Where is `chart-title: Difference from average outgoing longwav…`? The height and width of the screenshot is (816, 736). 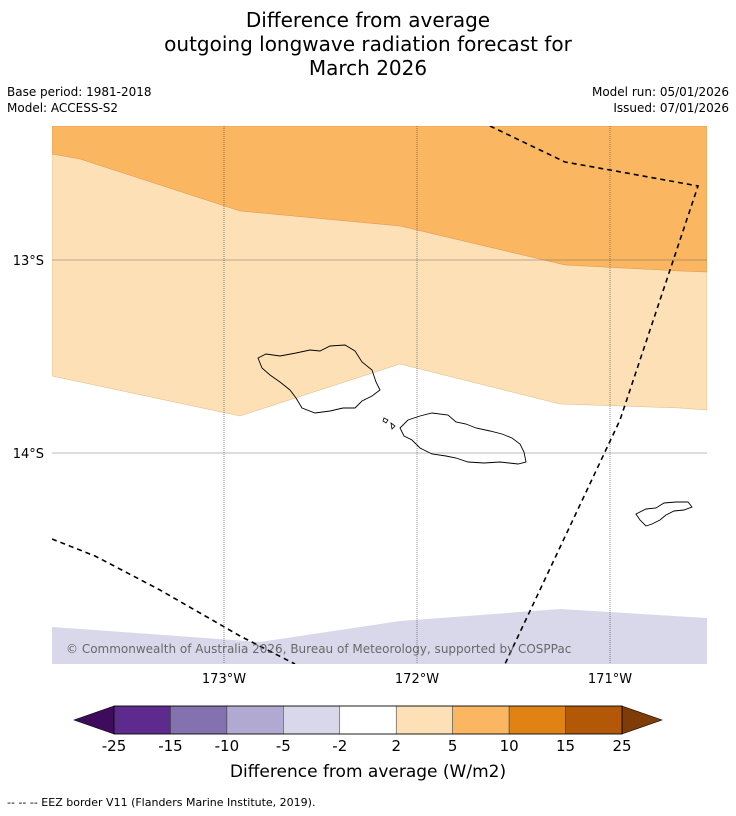 chart-title: Difference from average outgoing longwav… is located at coordinates (368, 44).